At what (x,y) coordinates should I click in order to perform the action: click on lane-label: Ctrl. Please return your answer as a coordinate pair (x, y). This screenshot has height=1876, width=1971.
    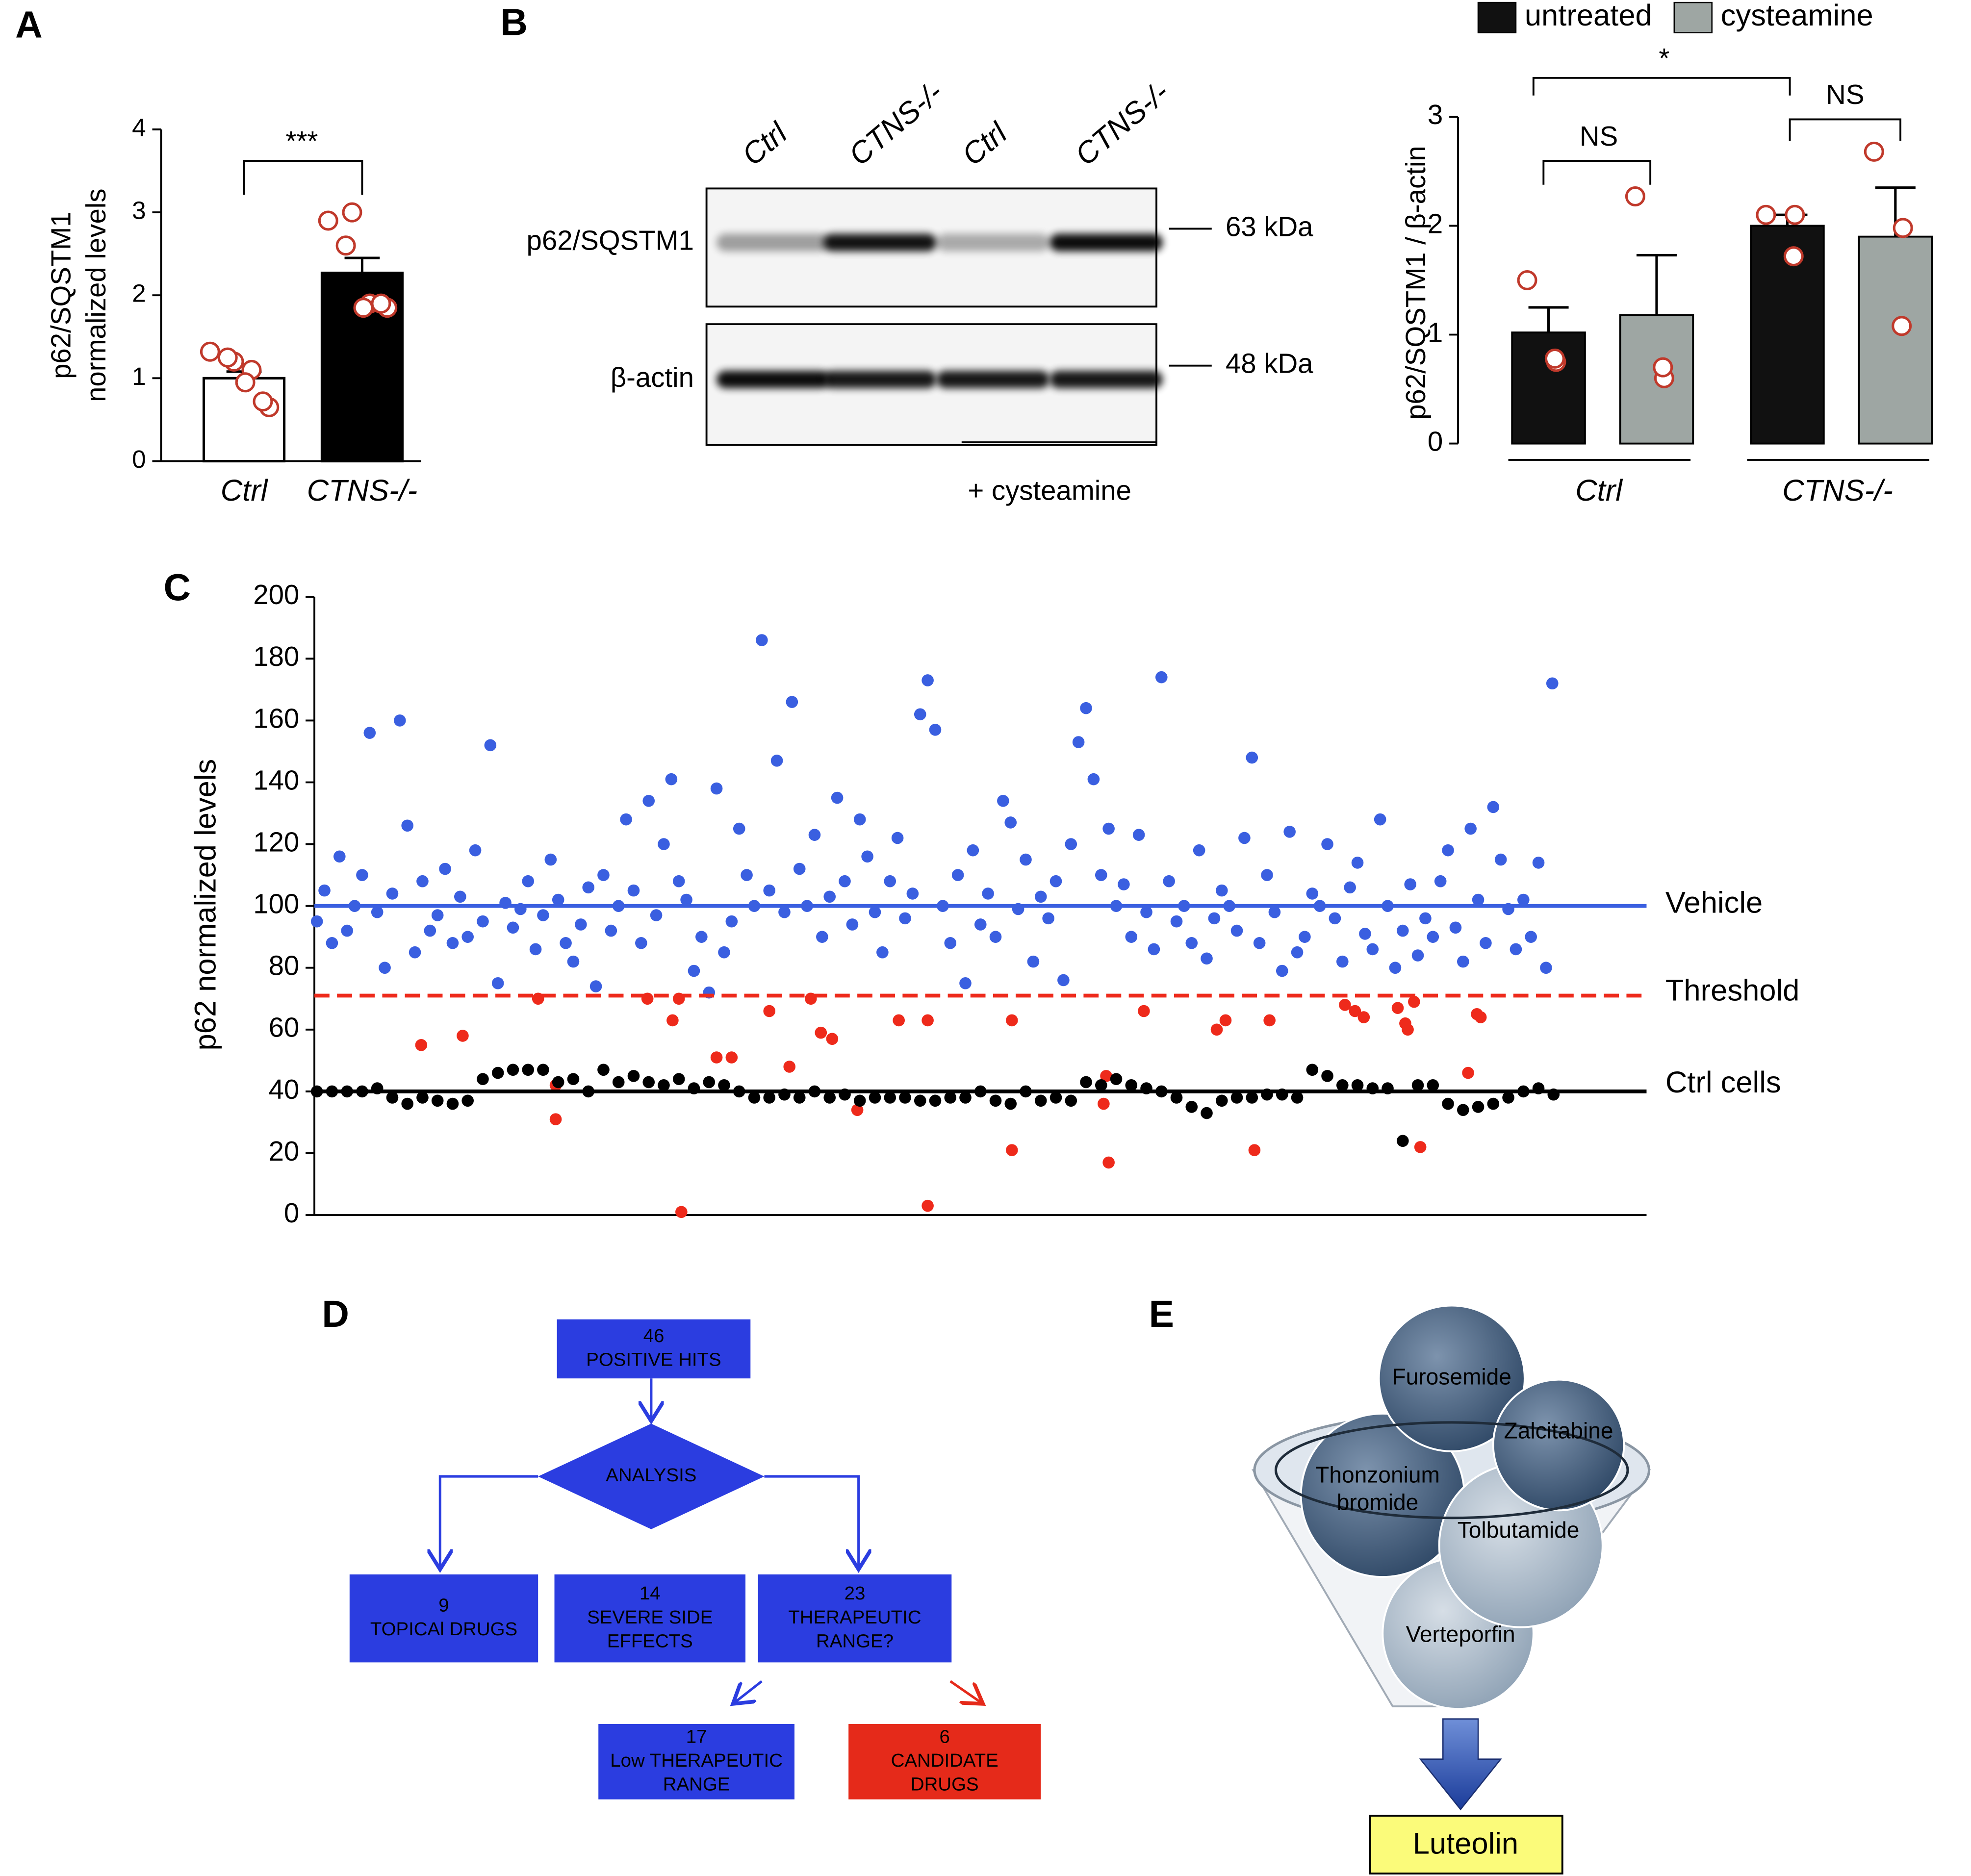
    Looking at the image, I should click on (985, 143).